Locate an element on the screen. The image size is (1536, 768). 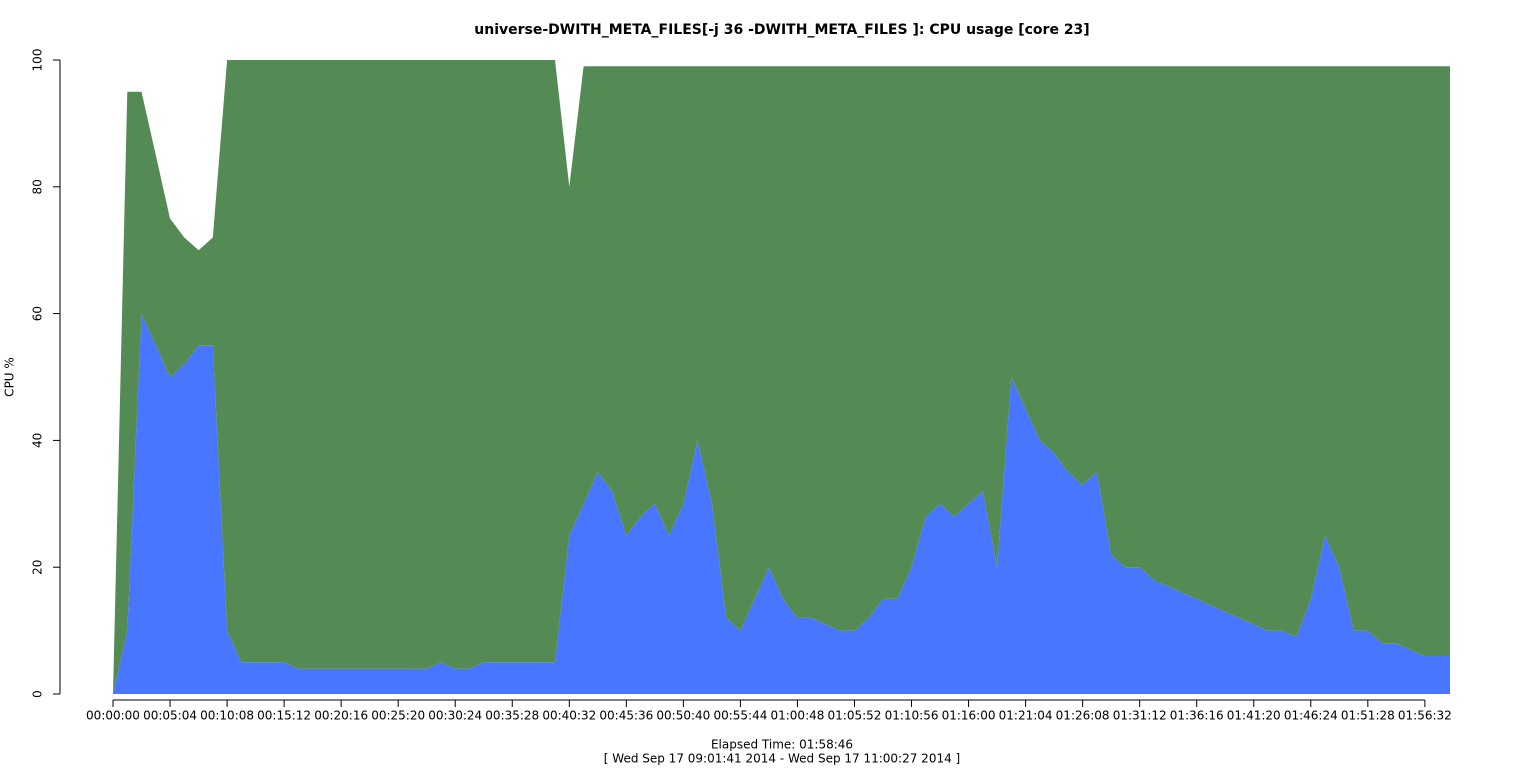
x-tick-label: 00:00:00 is located at coordinates (113, 716).